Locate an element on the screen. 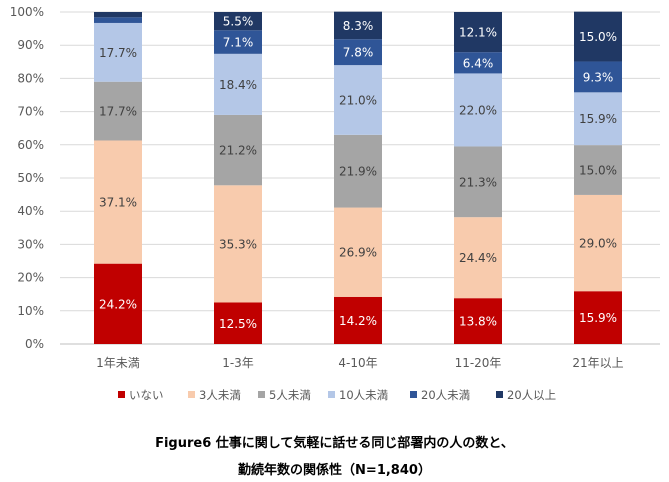 This screenshot has width=669, height=482. data-label: 21.9% is located at coordinates (358, 172).